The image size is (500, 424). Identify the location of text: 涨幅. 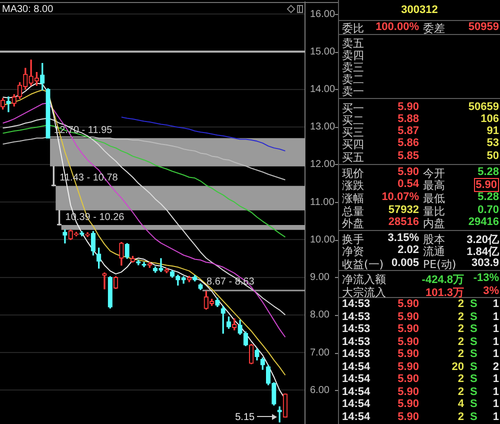
(353, 198).